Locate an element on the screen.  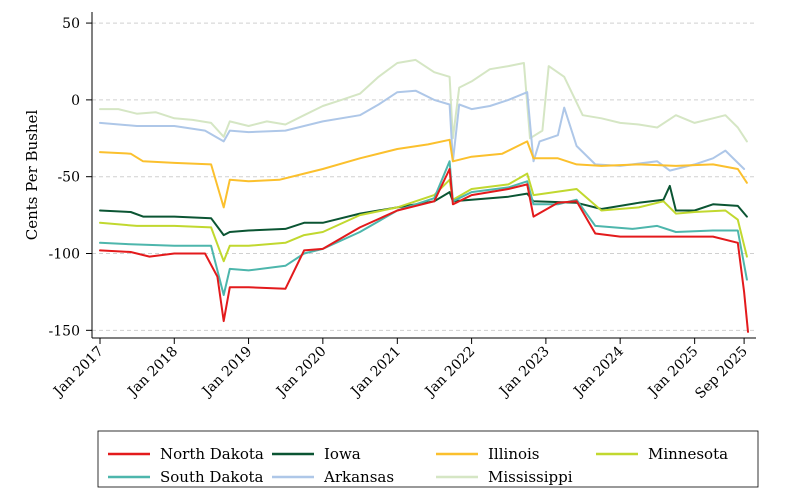
legend-label-illinois: Illinois is located at coordinates (514, 454).